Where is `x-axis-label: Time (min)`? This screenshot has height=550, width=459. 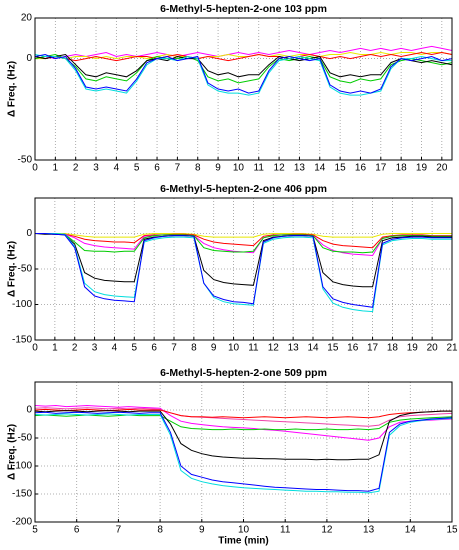
x-axis-label: Time (min) is located at coordinates (243, 541).